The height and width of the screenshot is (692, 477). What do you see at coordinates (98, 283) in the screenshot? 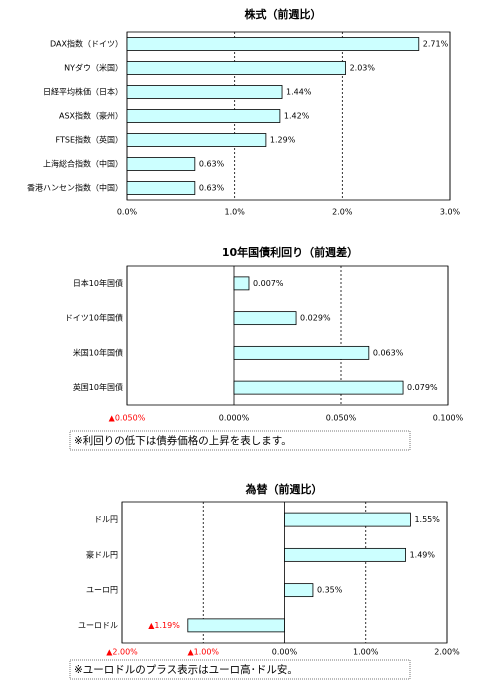
I see `y-tick-label: 日本10年国債` at bounding box center [98, 283].